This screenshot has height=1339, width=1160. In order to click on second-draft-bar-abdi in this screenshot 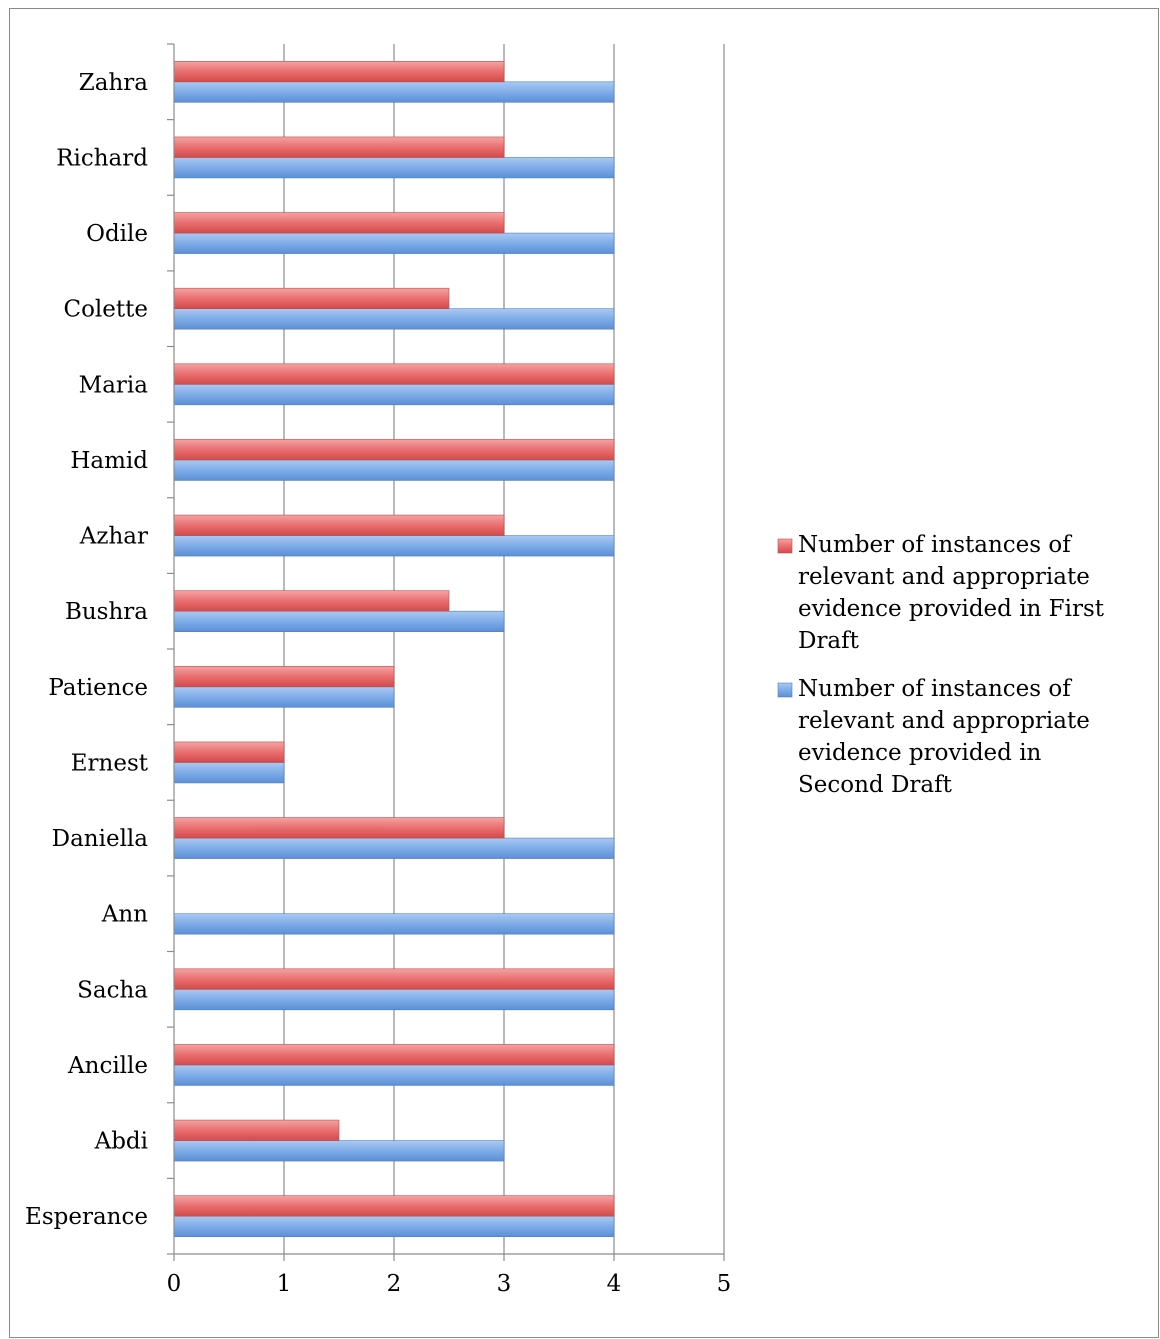, I will do `click(339, 1151)`.